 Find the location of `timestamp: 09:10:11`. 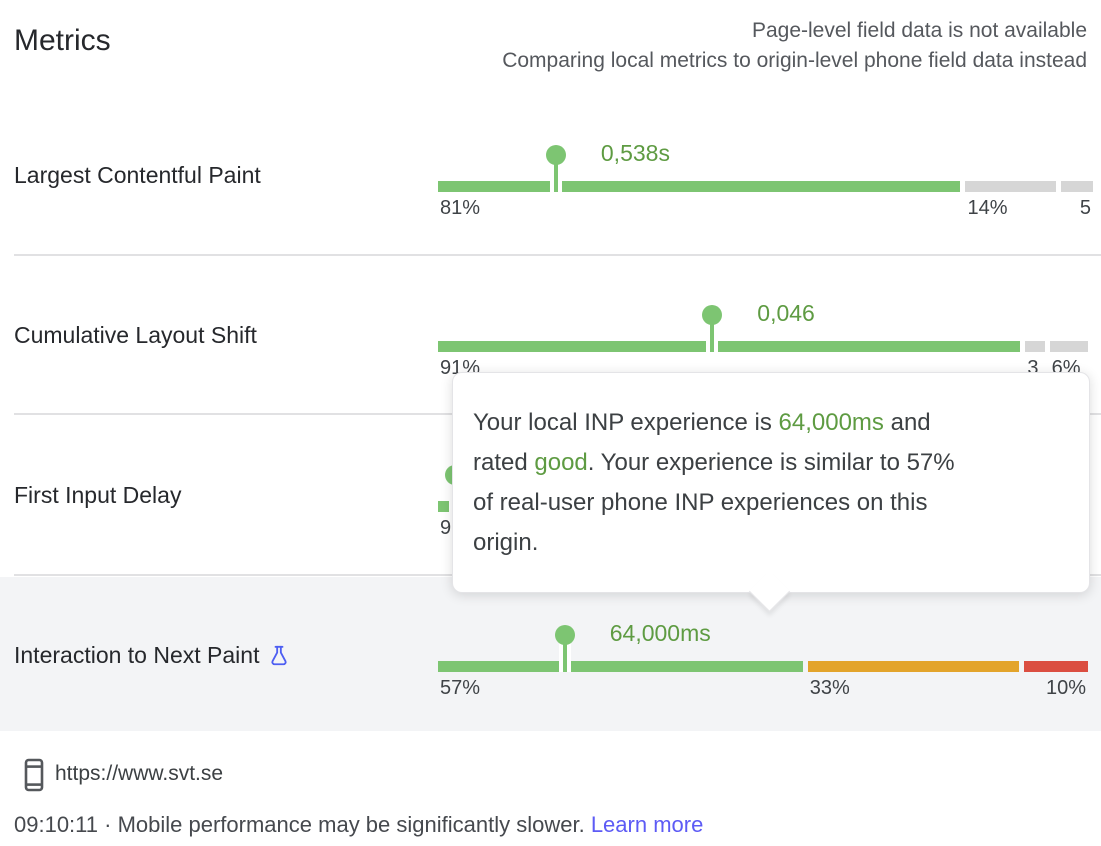

timestamp: 09:10:11 is located at coordinates (56, 824).